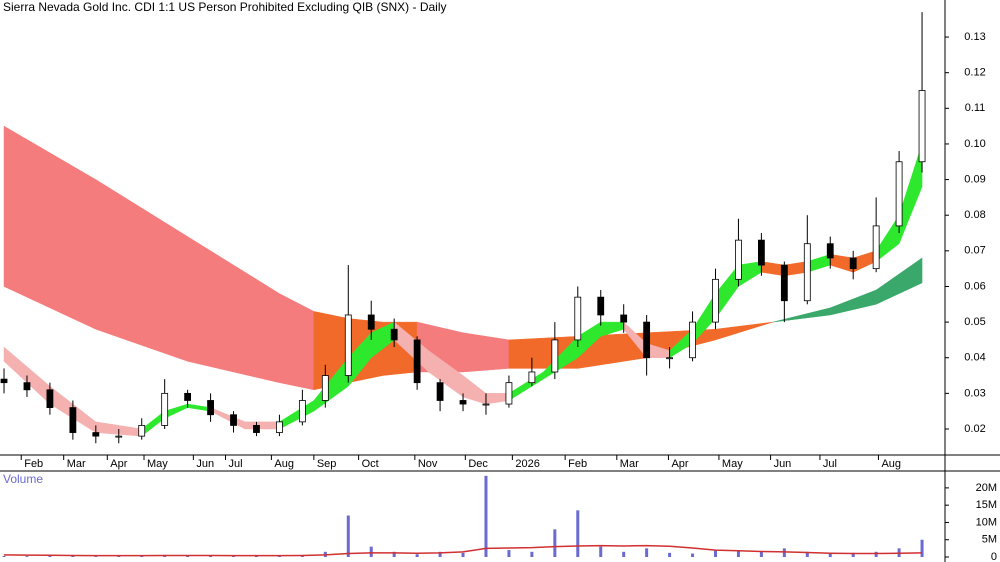  I want to click on y-tick-label: 0.13, so click(974, 37).